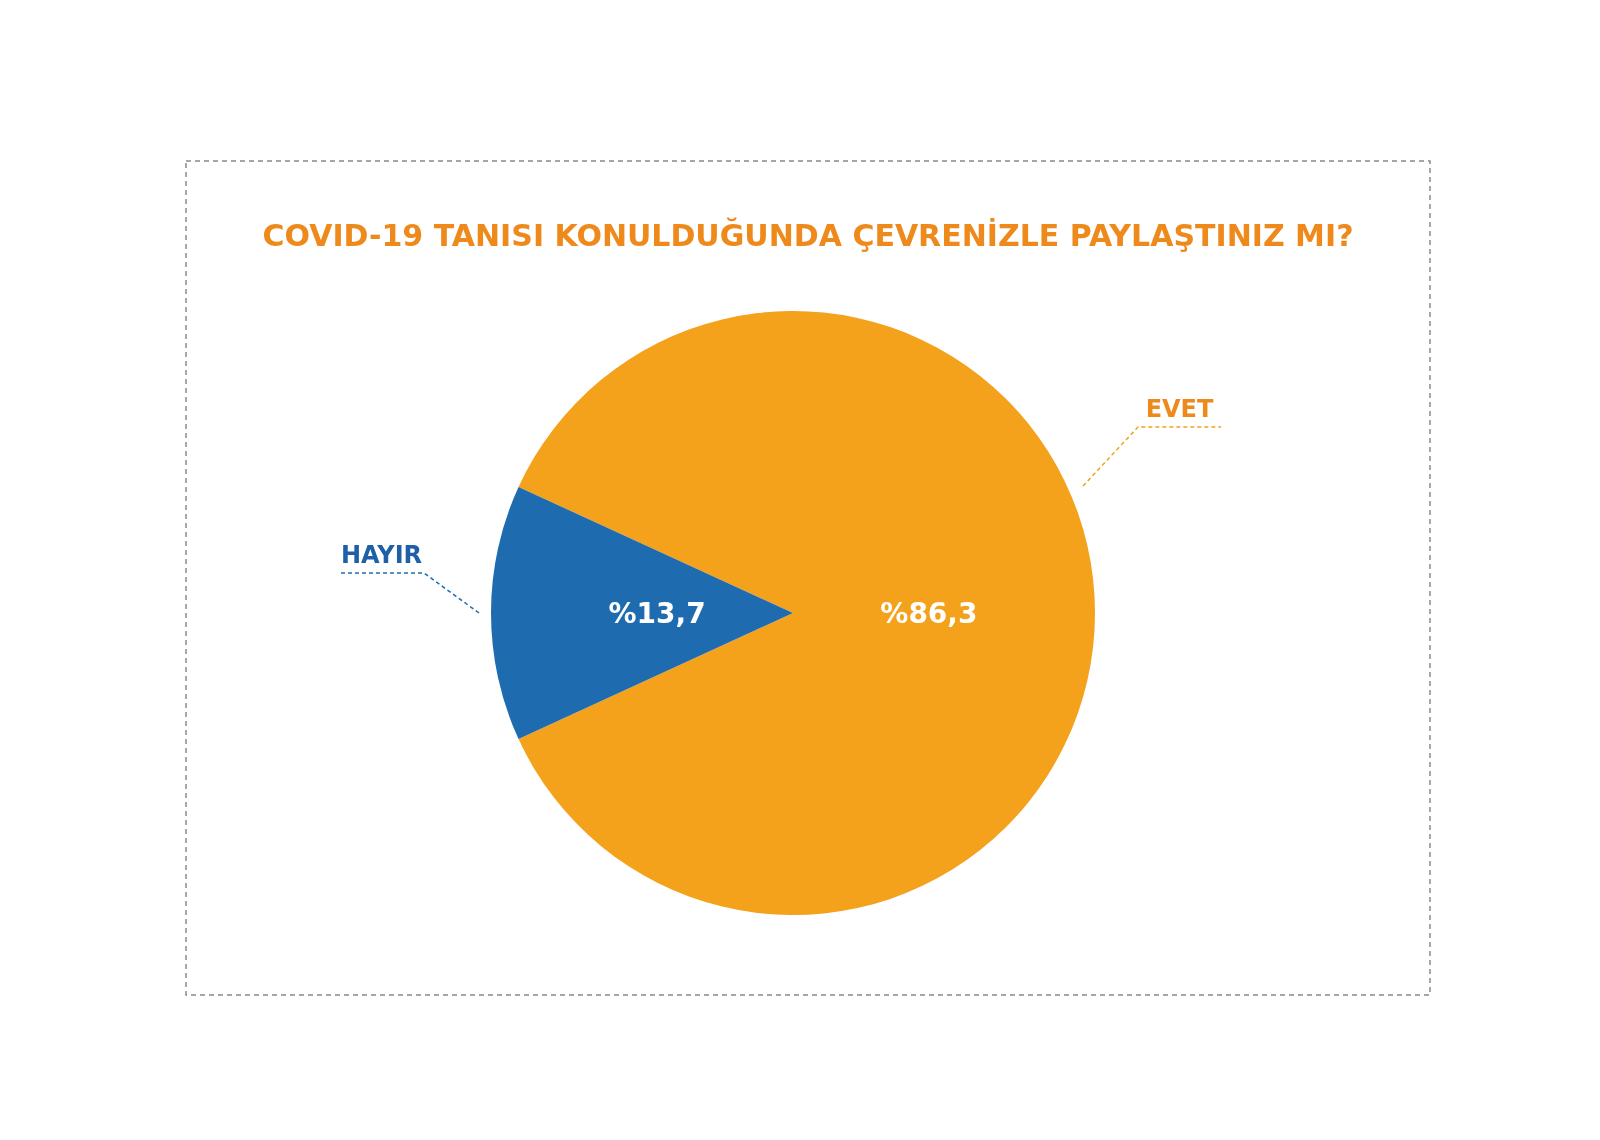 This screenshot has width=1600, height=1140. Describe the element at coordinates (657, 613) in the screenshot. I see `data-label: %13,7` at that location.